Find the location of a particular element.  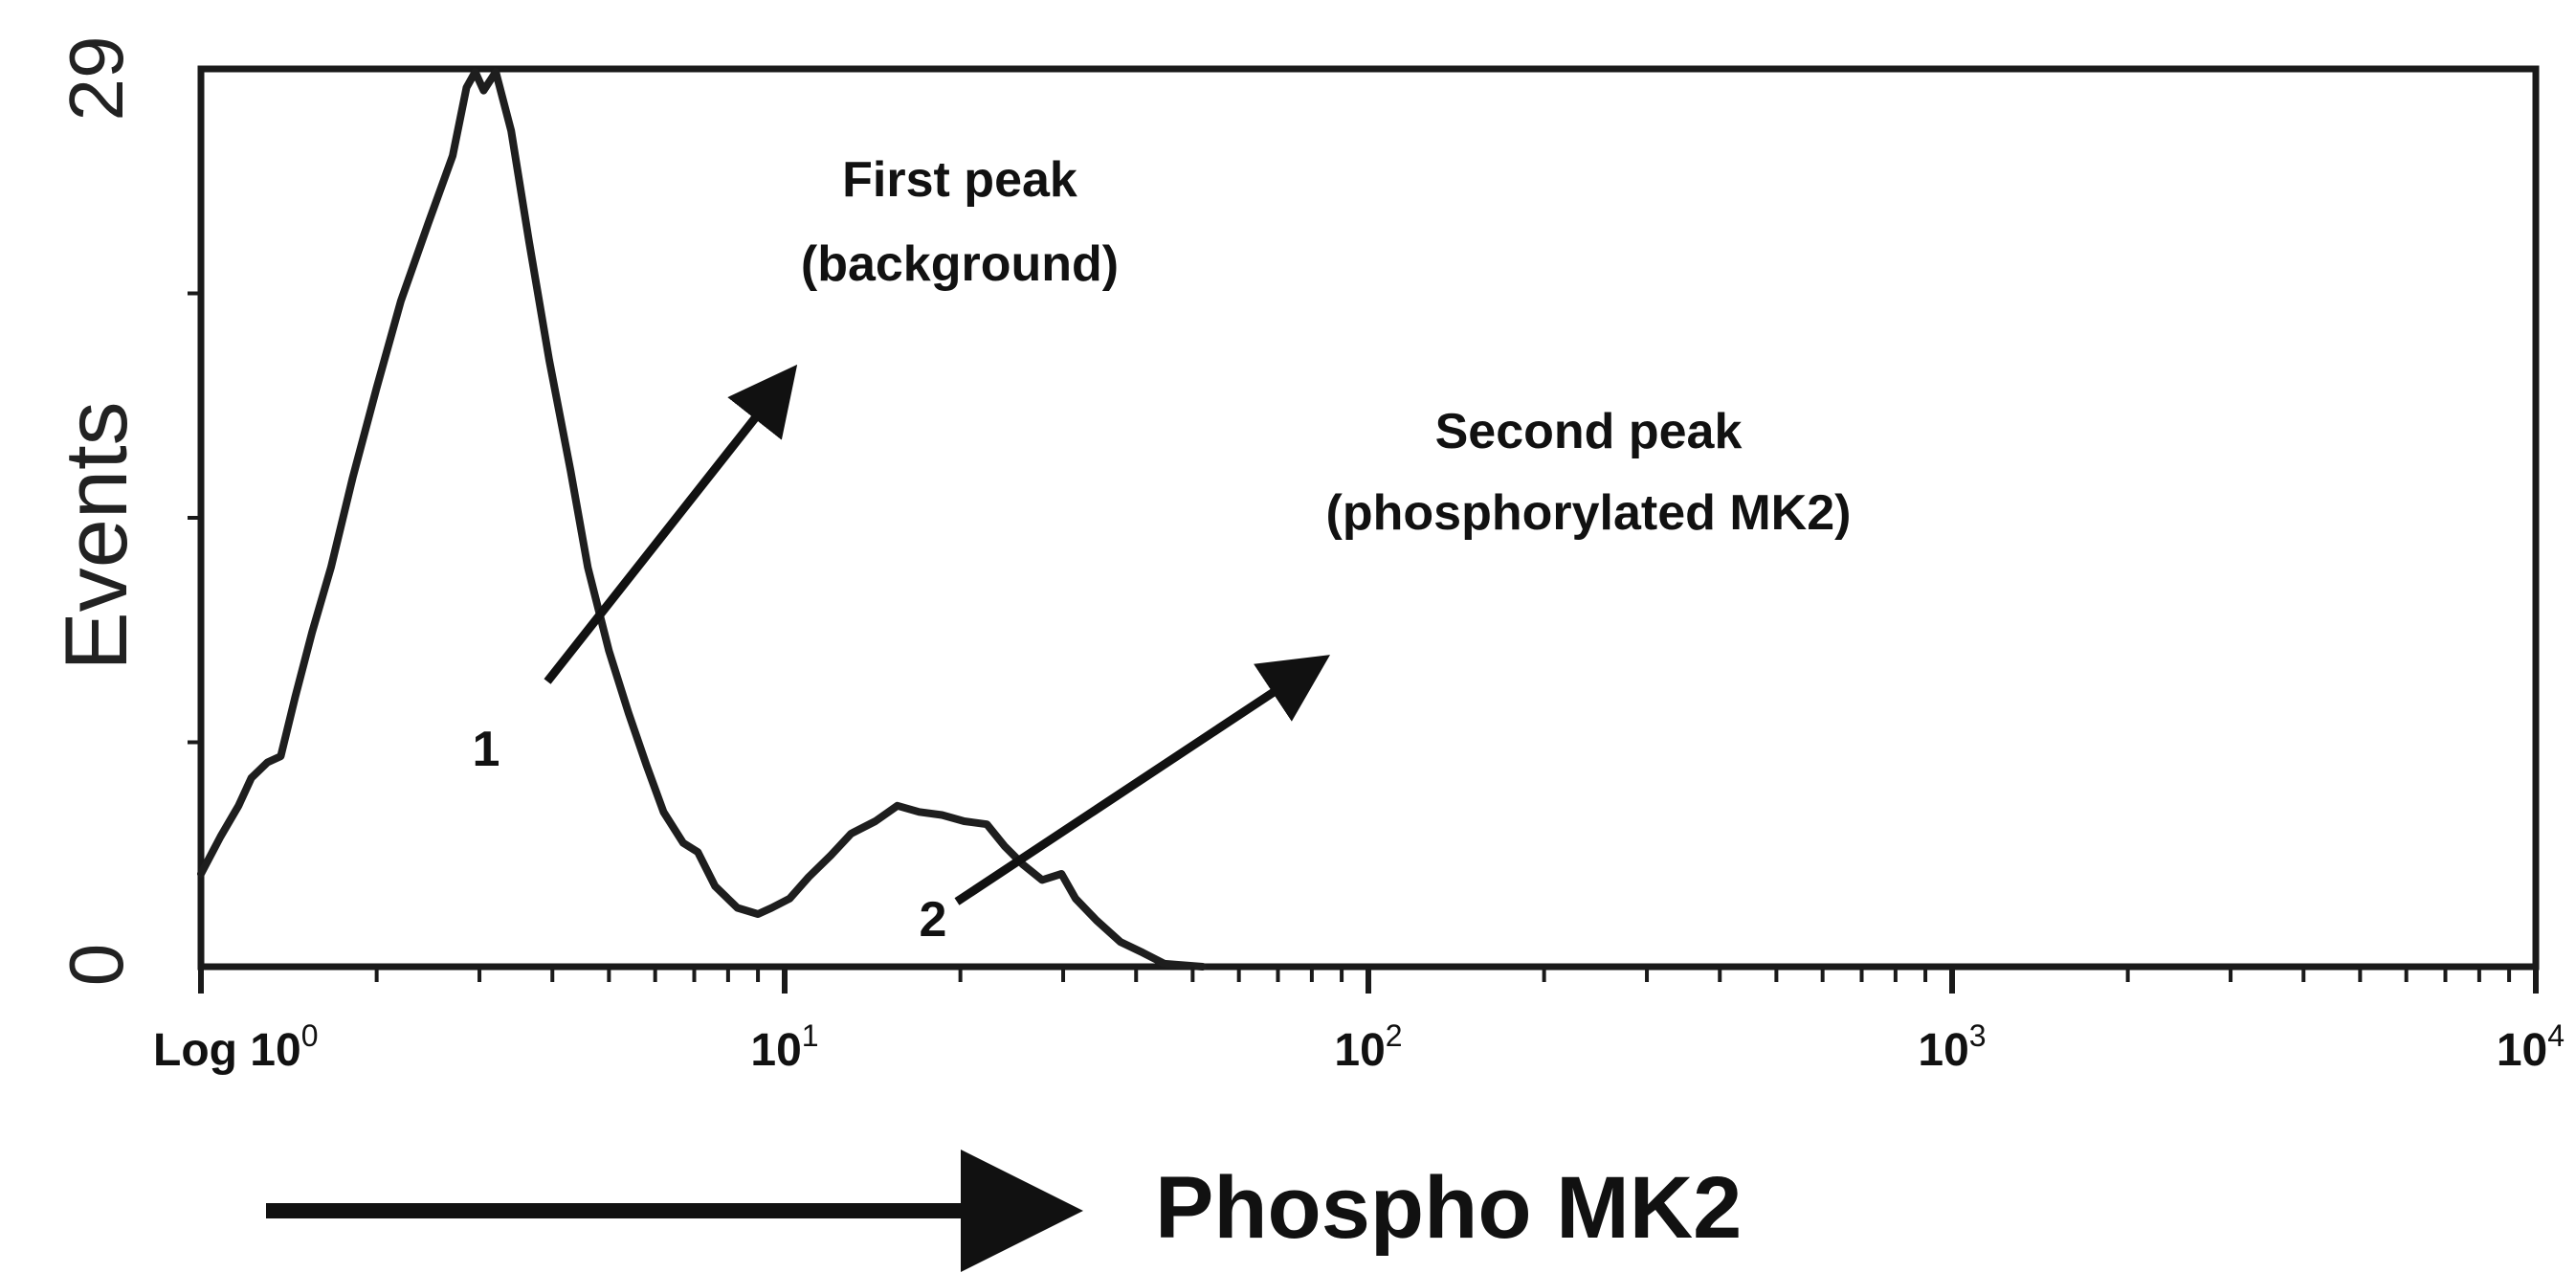

x-tick-label: 10⁴ is located at coordinates (2531, 1047).